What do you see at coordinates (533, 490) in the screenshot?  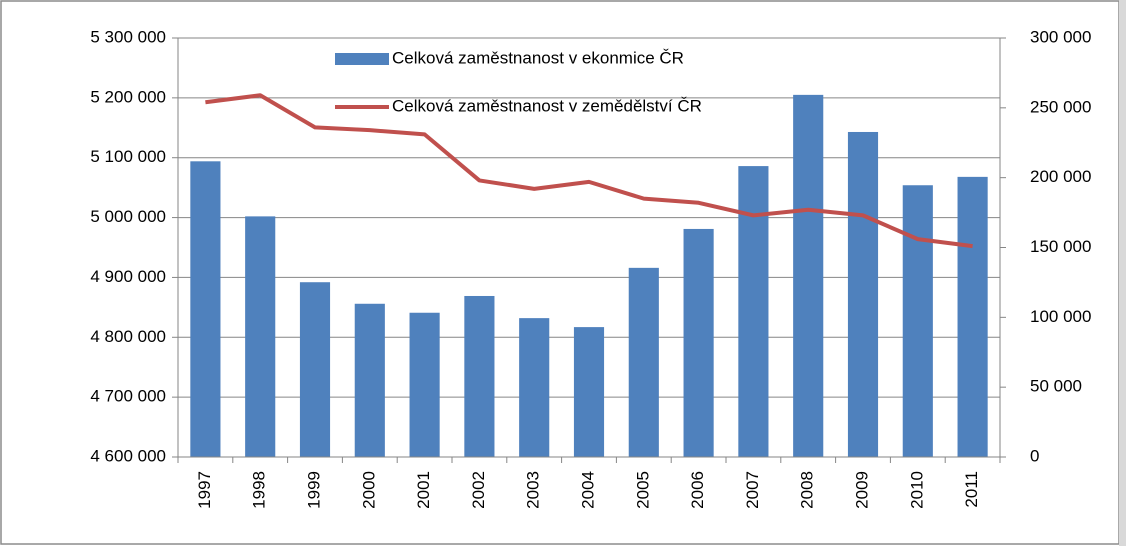 I see `x-tick-label: 2003` at bounding box center [533, 490].